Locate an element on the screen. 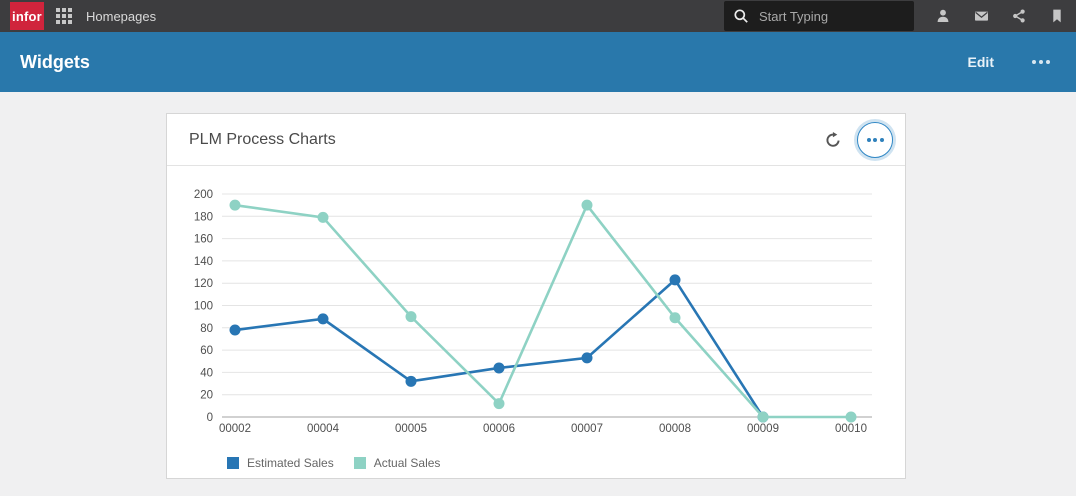 This screenshot has width=1076, height=496. legend-item-actual-sales: Actual Sales is located at coordinates (397, 463).